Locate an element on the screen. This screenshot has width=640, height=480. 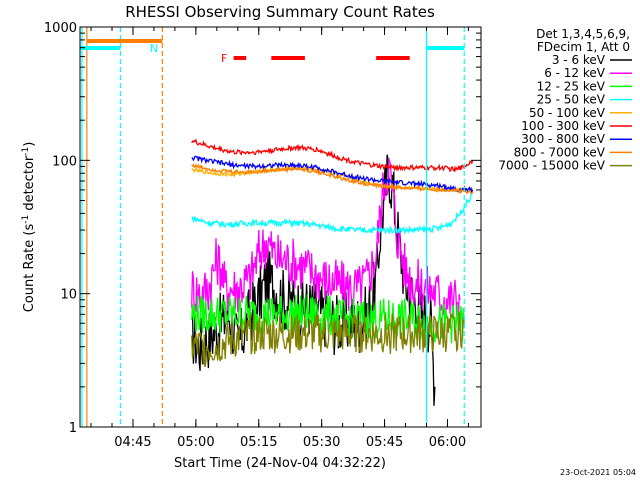
annotation-label: N is located at coordinates (154, 48).